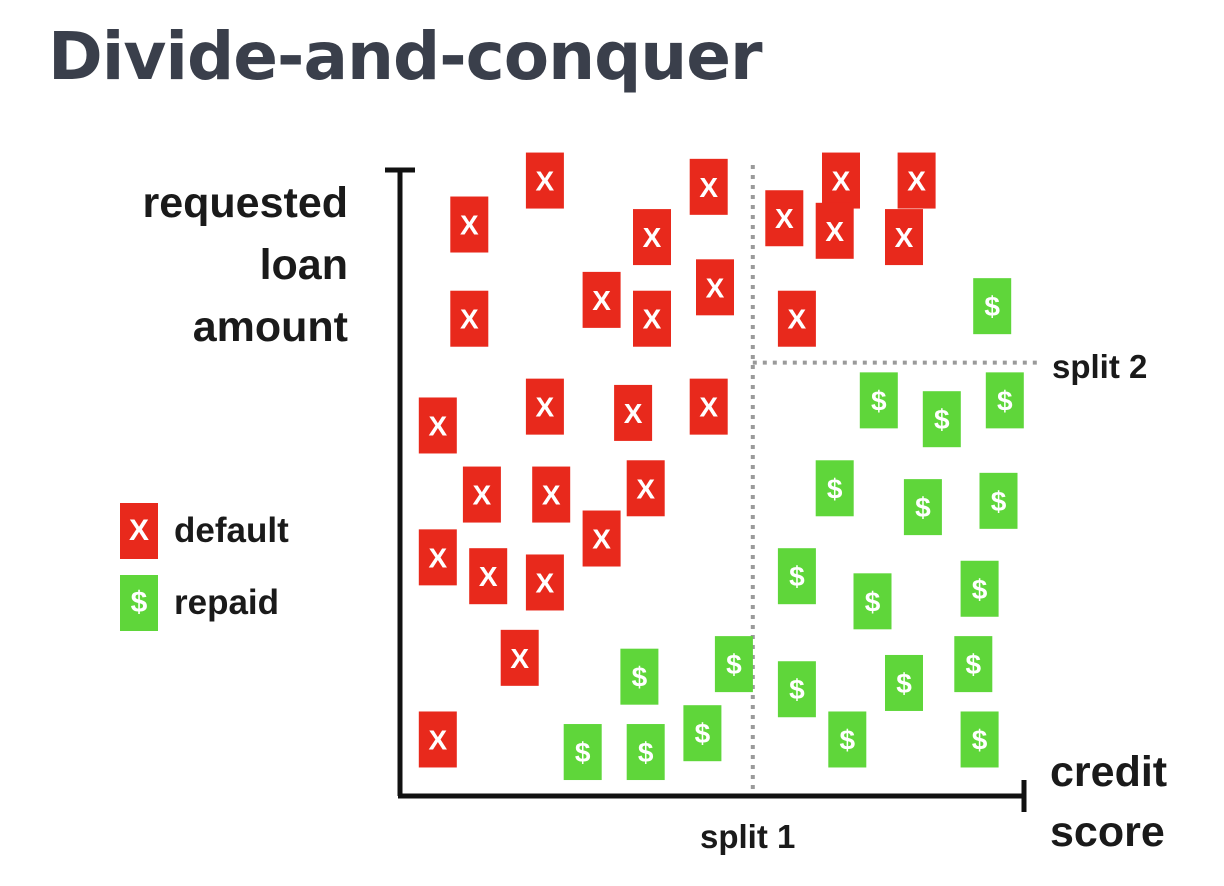  I want to click on default-marker-icon: X, so click(139, 531).